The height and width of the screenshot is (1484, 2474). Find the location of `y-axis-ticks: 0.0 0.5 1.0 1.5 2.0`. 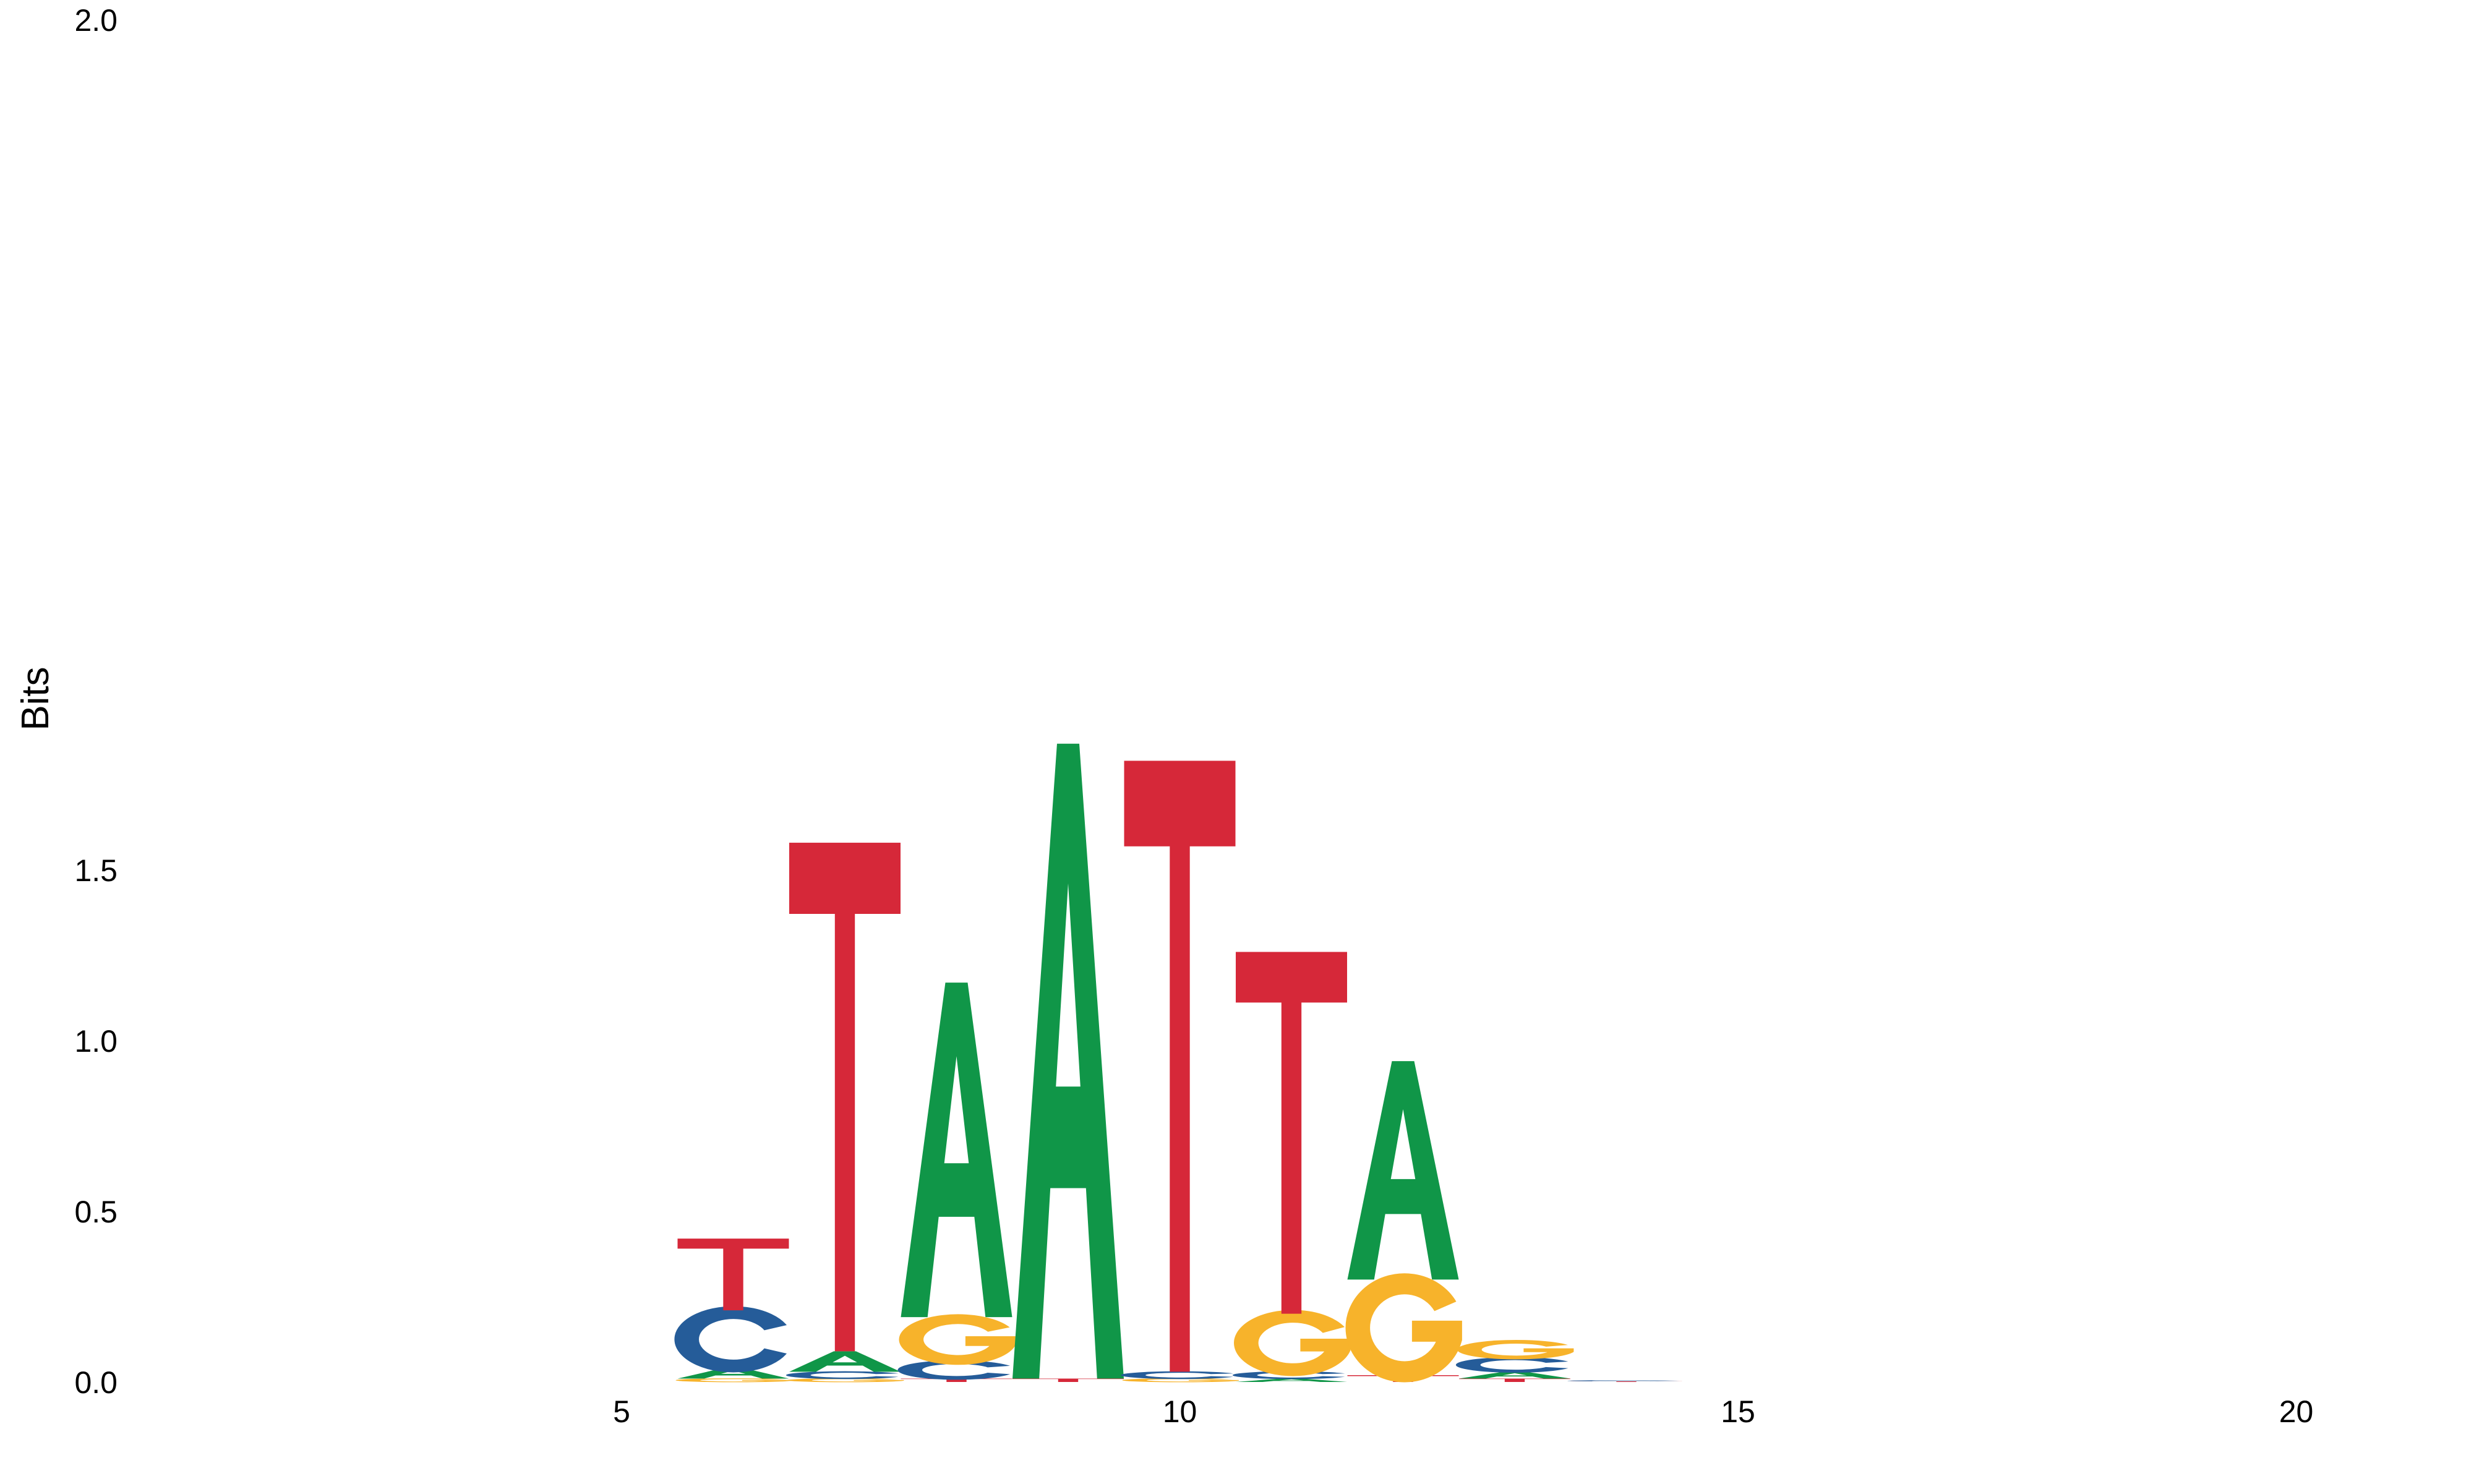

y-axis-ticks: 0.0 0.5 1.0 1.5 2.0 is located at coordinates (96, 701).